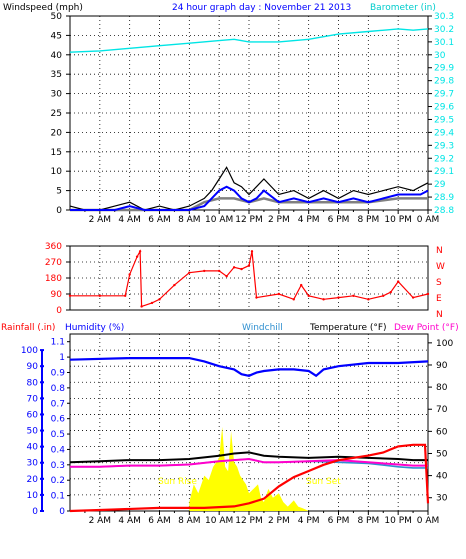 This screenshot has height=559, width=466. I want to click on rainfall-tick-label: 0.3, so click(58, 466).